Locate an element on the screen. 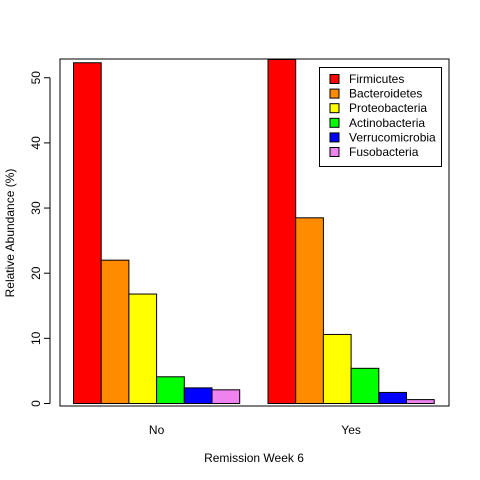 The width and height of the screenshot is (480, 480). y-axis-label: Relative Abundance (%) is located at coordinates (10, 233).